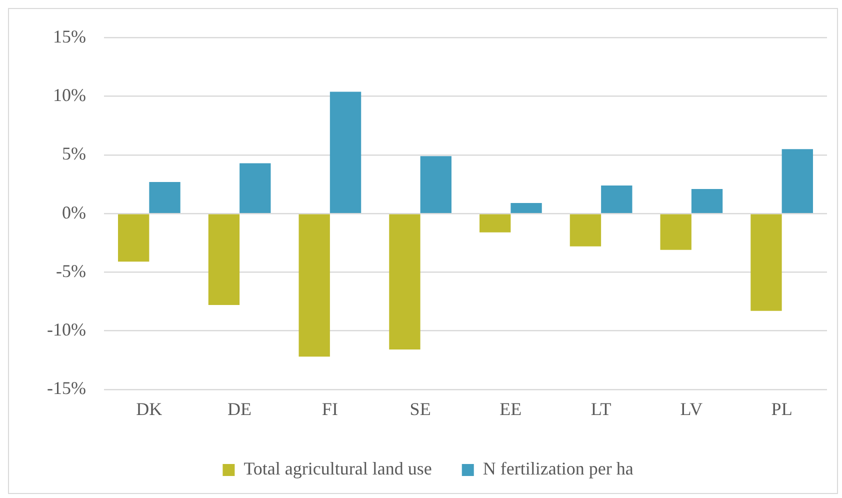  Describe the element at coordinates (69, 36) in the screenshot. I see `y-tick-label: 15%` at that location.